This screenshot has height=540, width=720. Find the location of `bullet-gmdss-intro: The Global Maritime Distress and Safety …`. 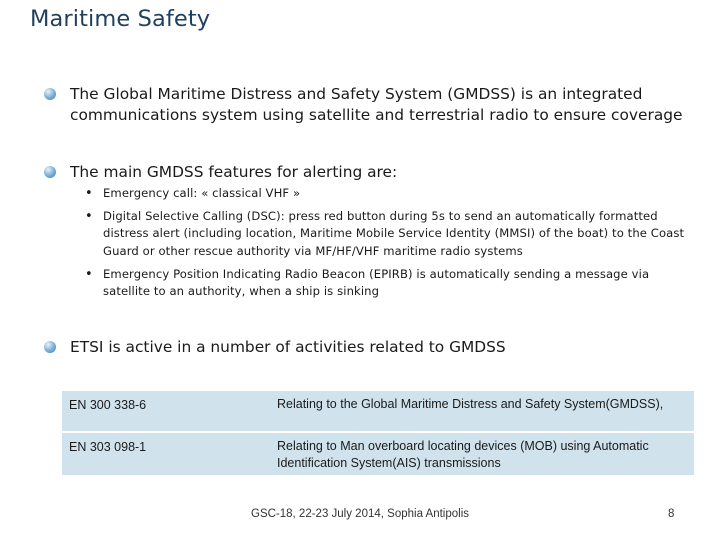

bullet-gmdss-intro: The Global Maritime Distress and Safety … is located at coordinates (367, 104).